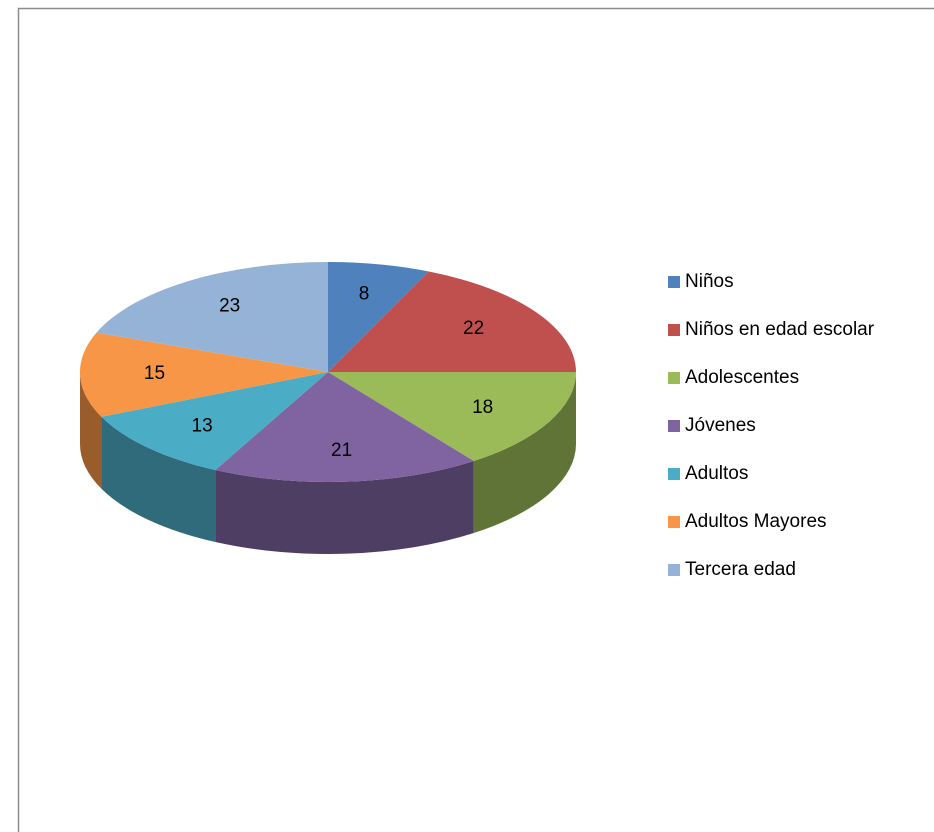 The height and width of the screenshot is (832, 934). What do you see at coordinates (742, 377) in the screenshot?
I see `legend-label: Adolescentes` at bounding box center [742, 377].